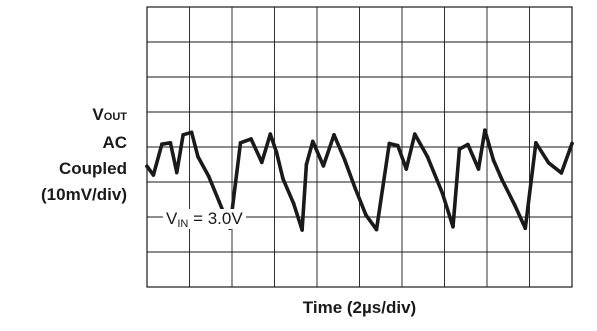 Image resolution: width=597 pixels, height=331 pixels. I want to click on vout-main: V, so click(98, 114).